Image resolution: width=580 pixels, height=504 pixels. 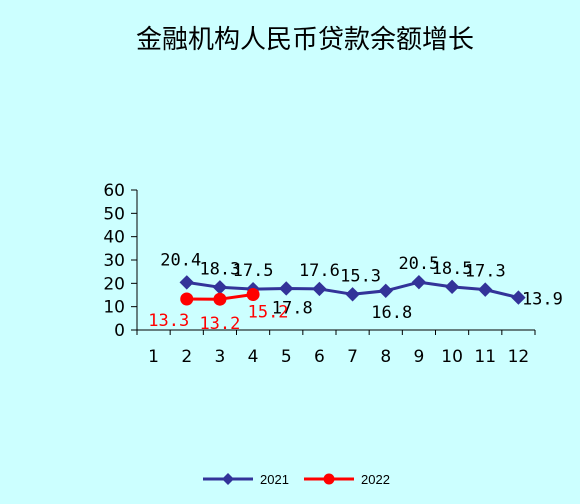 I want to click on data-label-2021: 17.6, so click(x=319, y=271).